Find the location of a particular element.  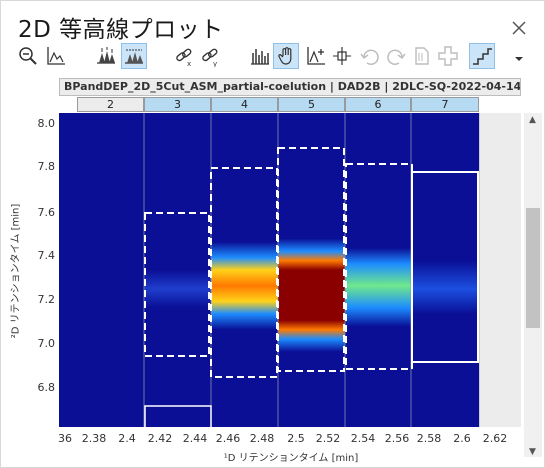

x-tick: 2.58 is located at coordinates (429, 438).